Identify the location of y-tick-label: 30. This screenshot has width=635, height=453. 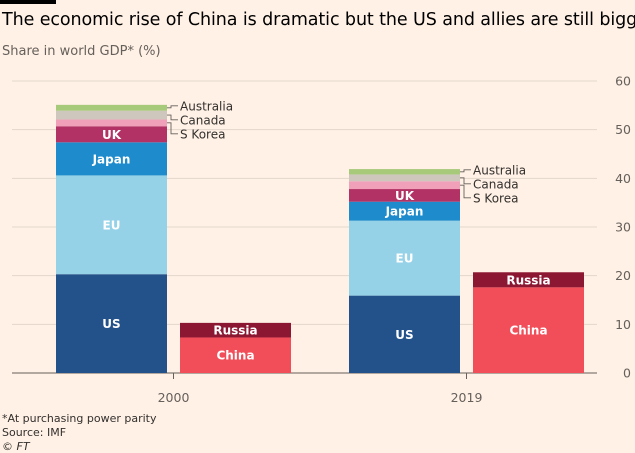
(623, 227).